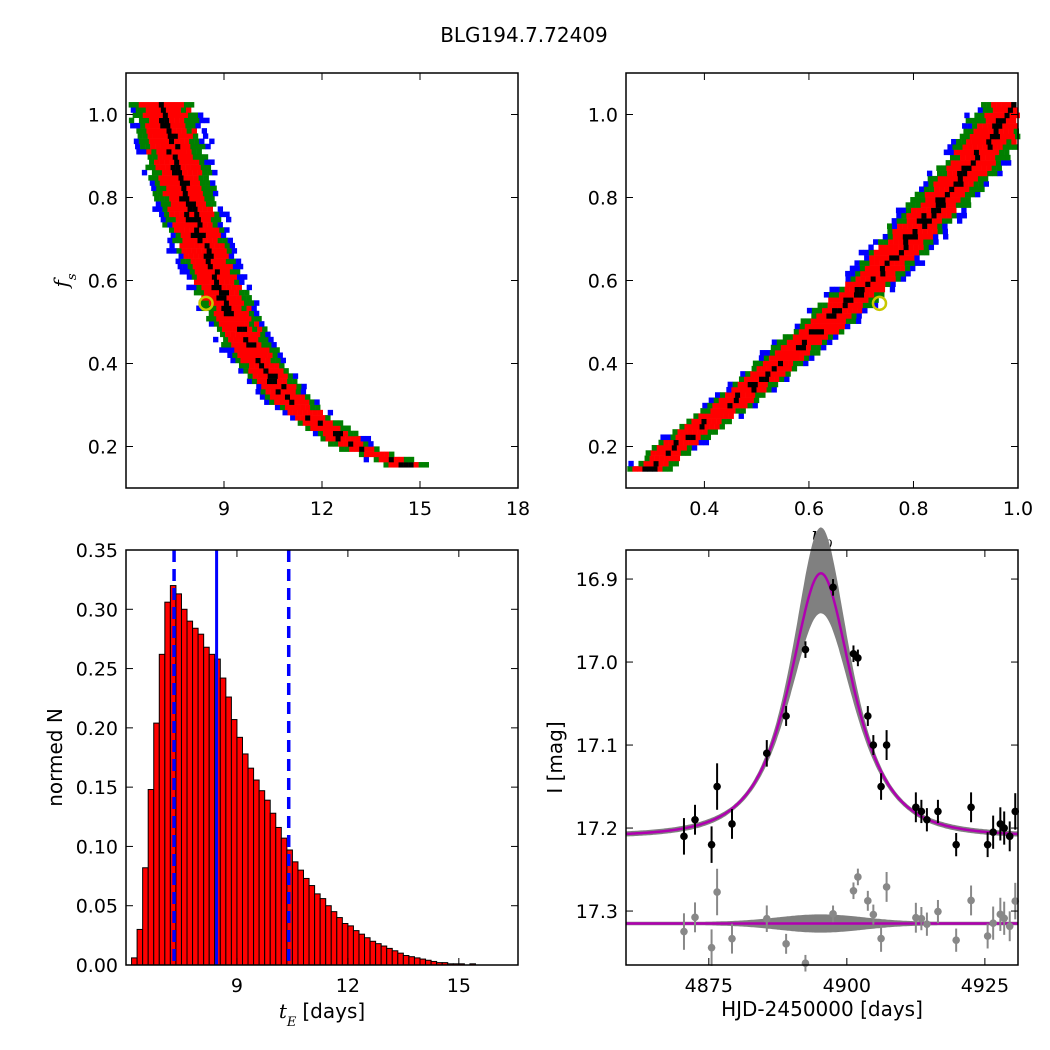 The height and width of the screenshot is (1050, 1050). What do you see at coordinates (886, 745) in the screenshot?
I see `data-point` at bounding box center [886, 745].